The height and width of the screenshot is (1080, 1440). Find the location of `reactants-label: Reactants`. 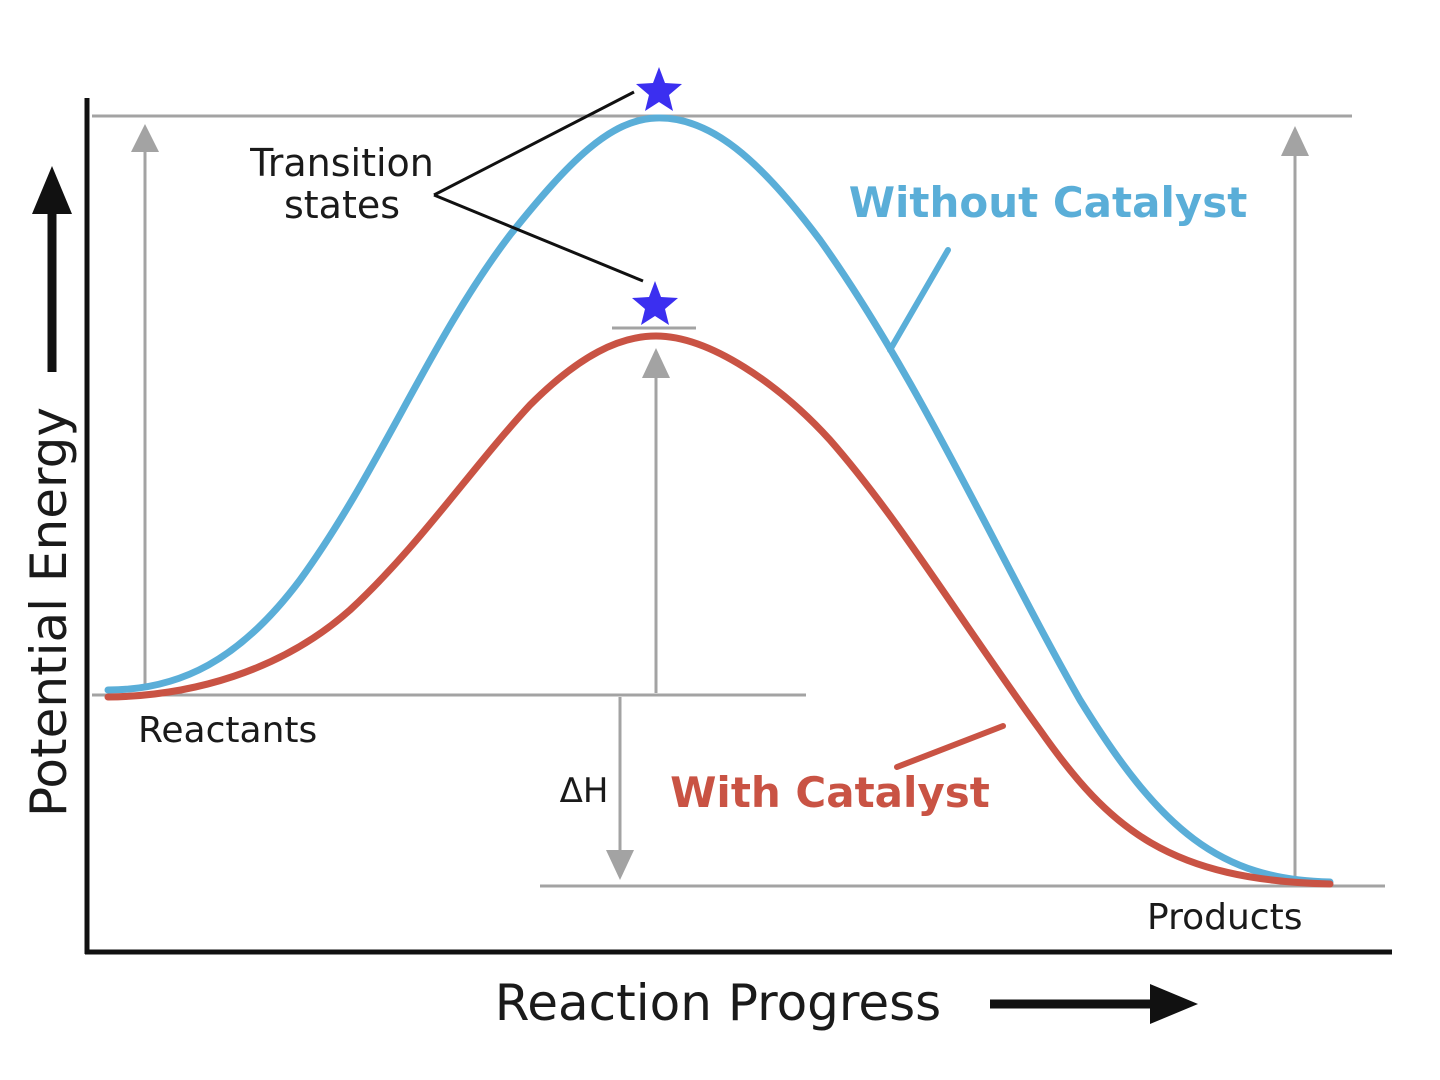

reactants-label: Reactants is located at coordinates (227, 730).